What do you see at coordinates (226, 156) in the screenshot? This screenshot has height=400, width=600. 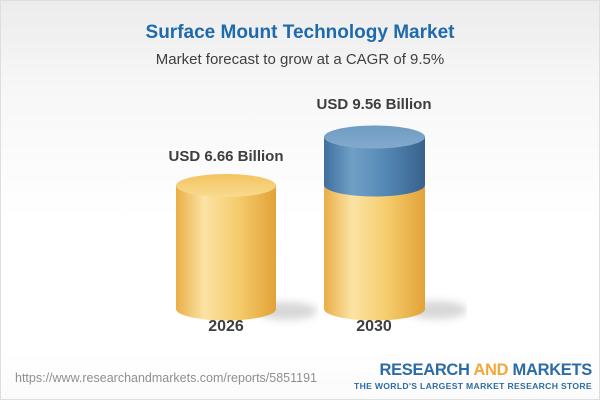 I see `bar-2026-value-label: USD 6.66 Billion` at bounding box center [226, 156].